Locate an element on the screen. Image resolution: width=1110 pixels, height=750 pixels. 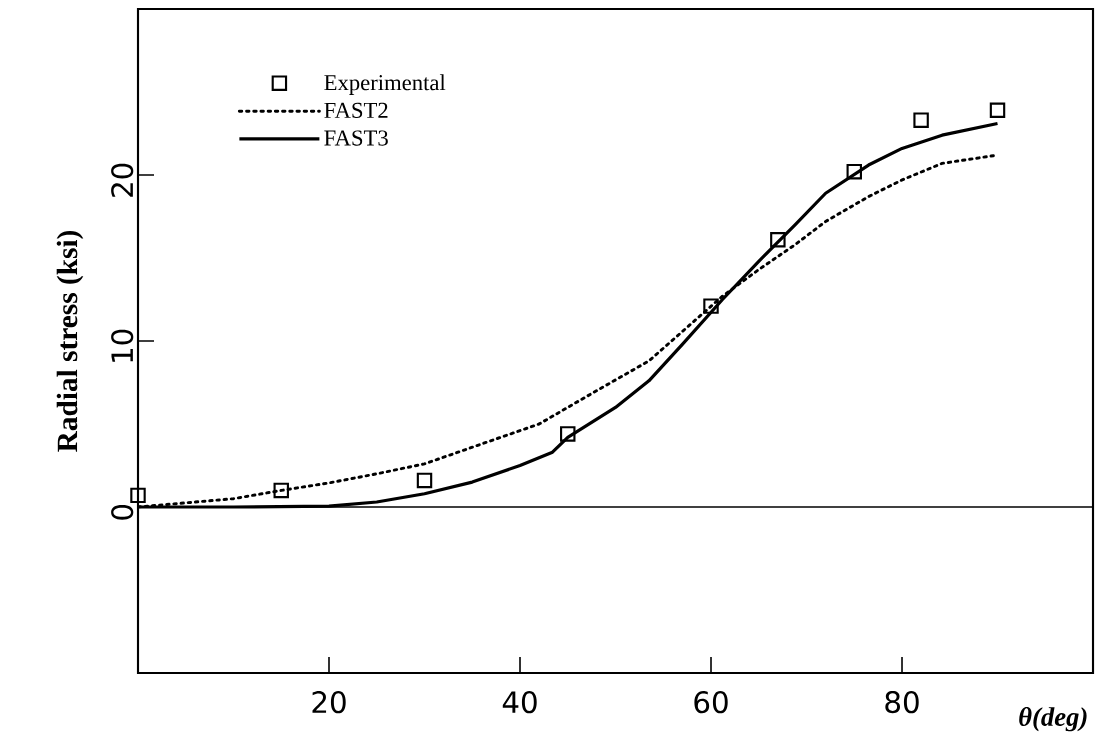
legend-label: FAST3 is located at coordinates (356, 138).